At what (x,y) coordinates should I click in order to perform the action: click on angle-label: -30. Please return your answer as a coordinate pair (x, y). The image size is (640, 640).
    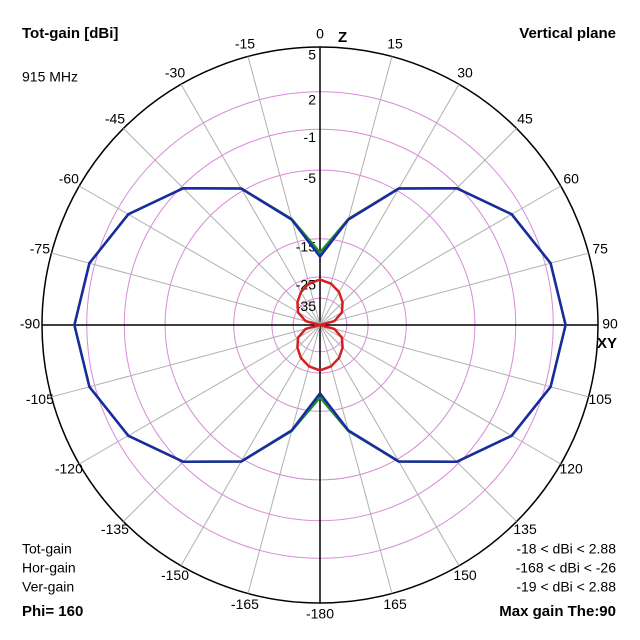
    Looking at the image, I should click on (175, 73).